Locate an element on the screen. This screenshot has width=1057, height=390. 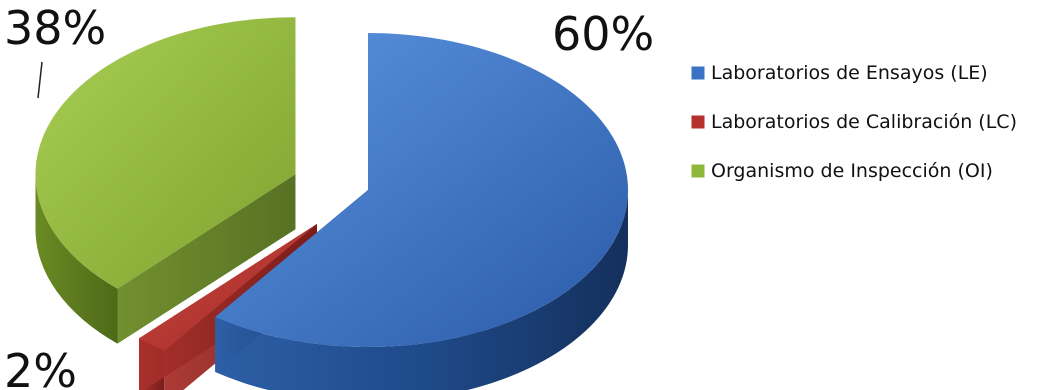
legend-item-2: Organismo de Inspección (OI) is located at coordinates (841, 171).